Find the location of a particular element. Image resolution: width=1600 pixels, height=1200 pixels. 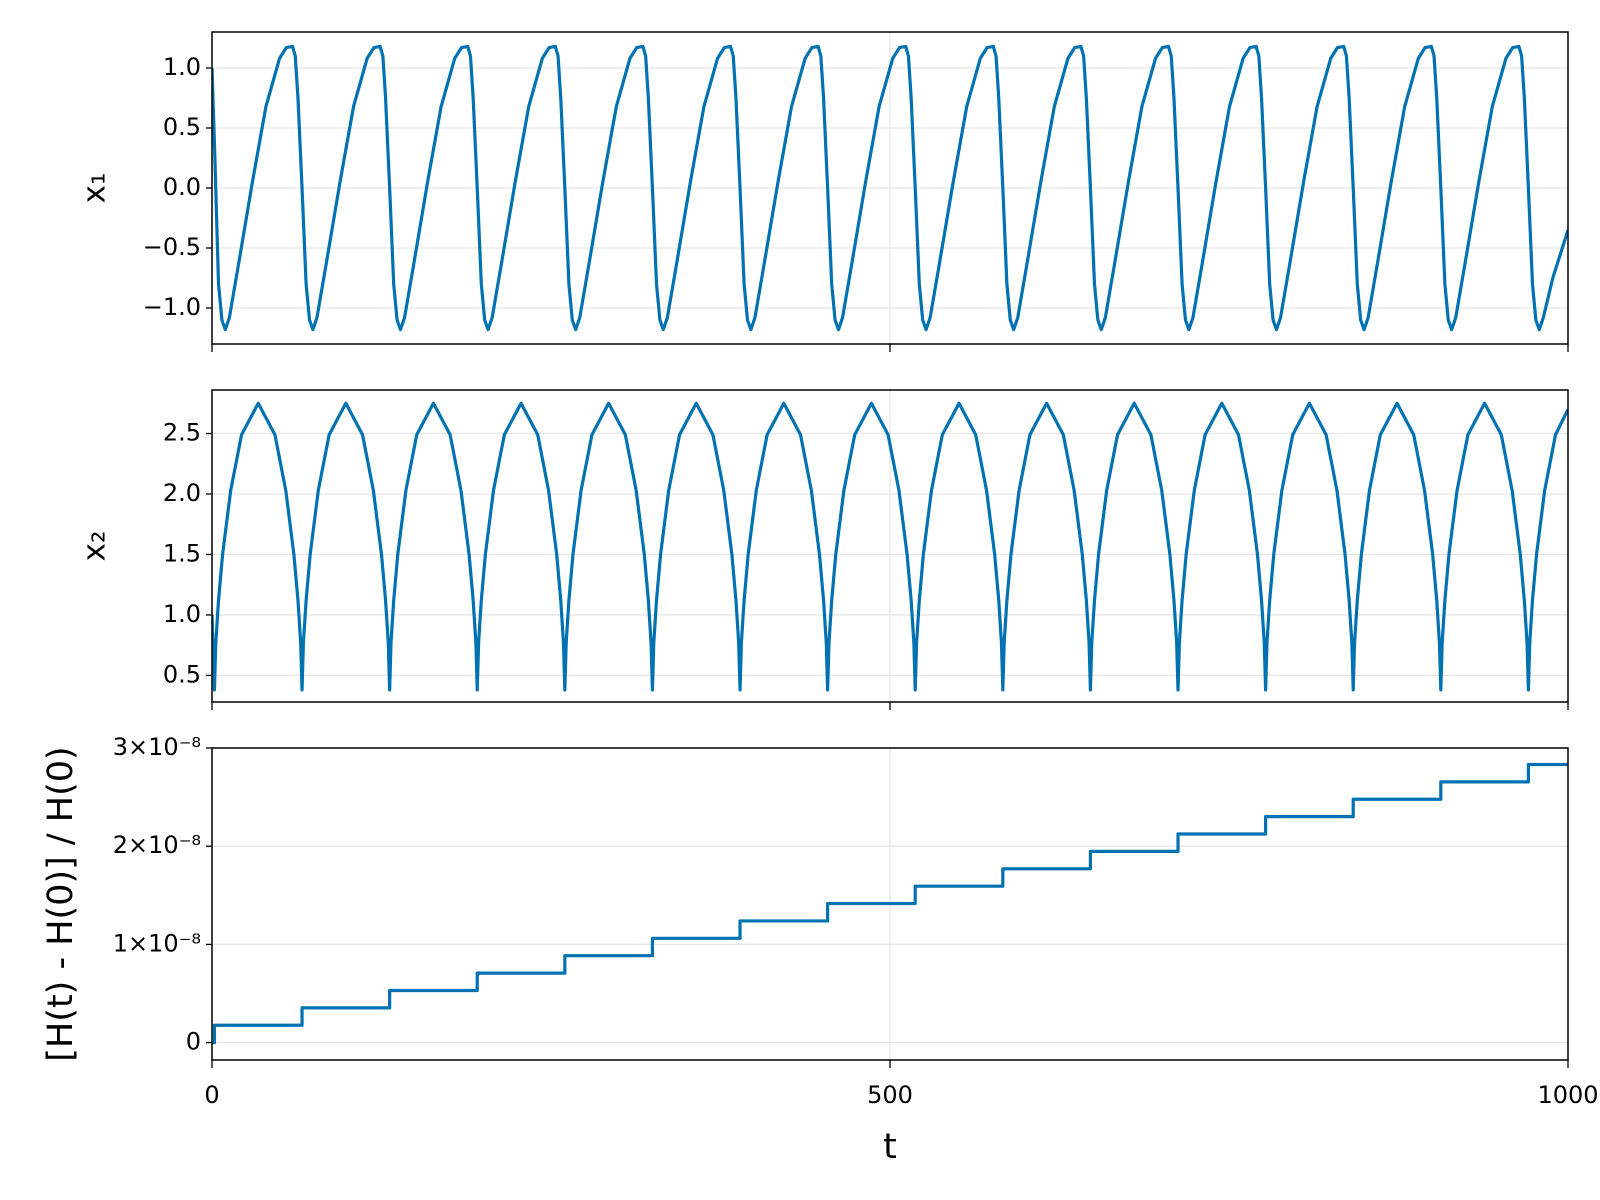

y-tick-label: 0.0 is located at coordinates (182, 187).